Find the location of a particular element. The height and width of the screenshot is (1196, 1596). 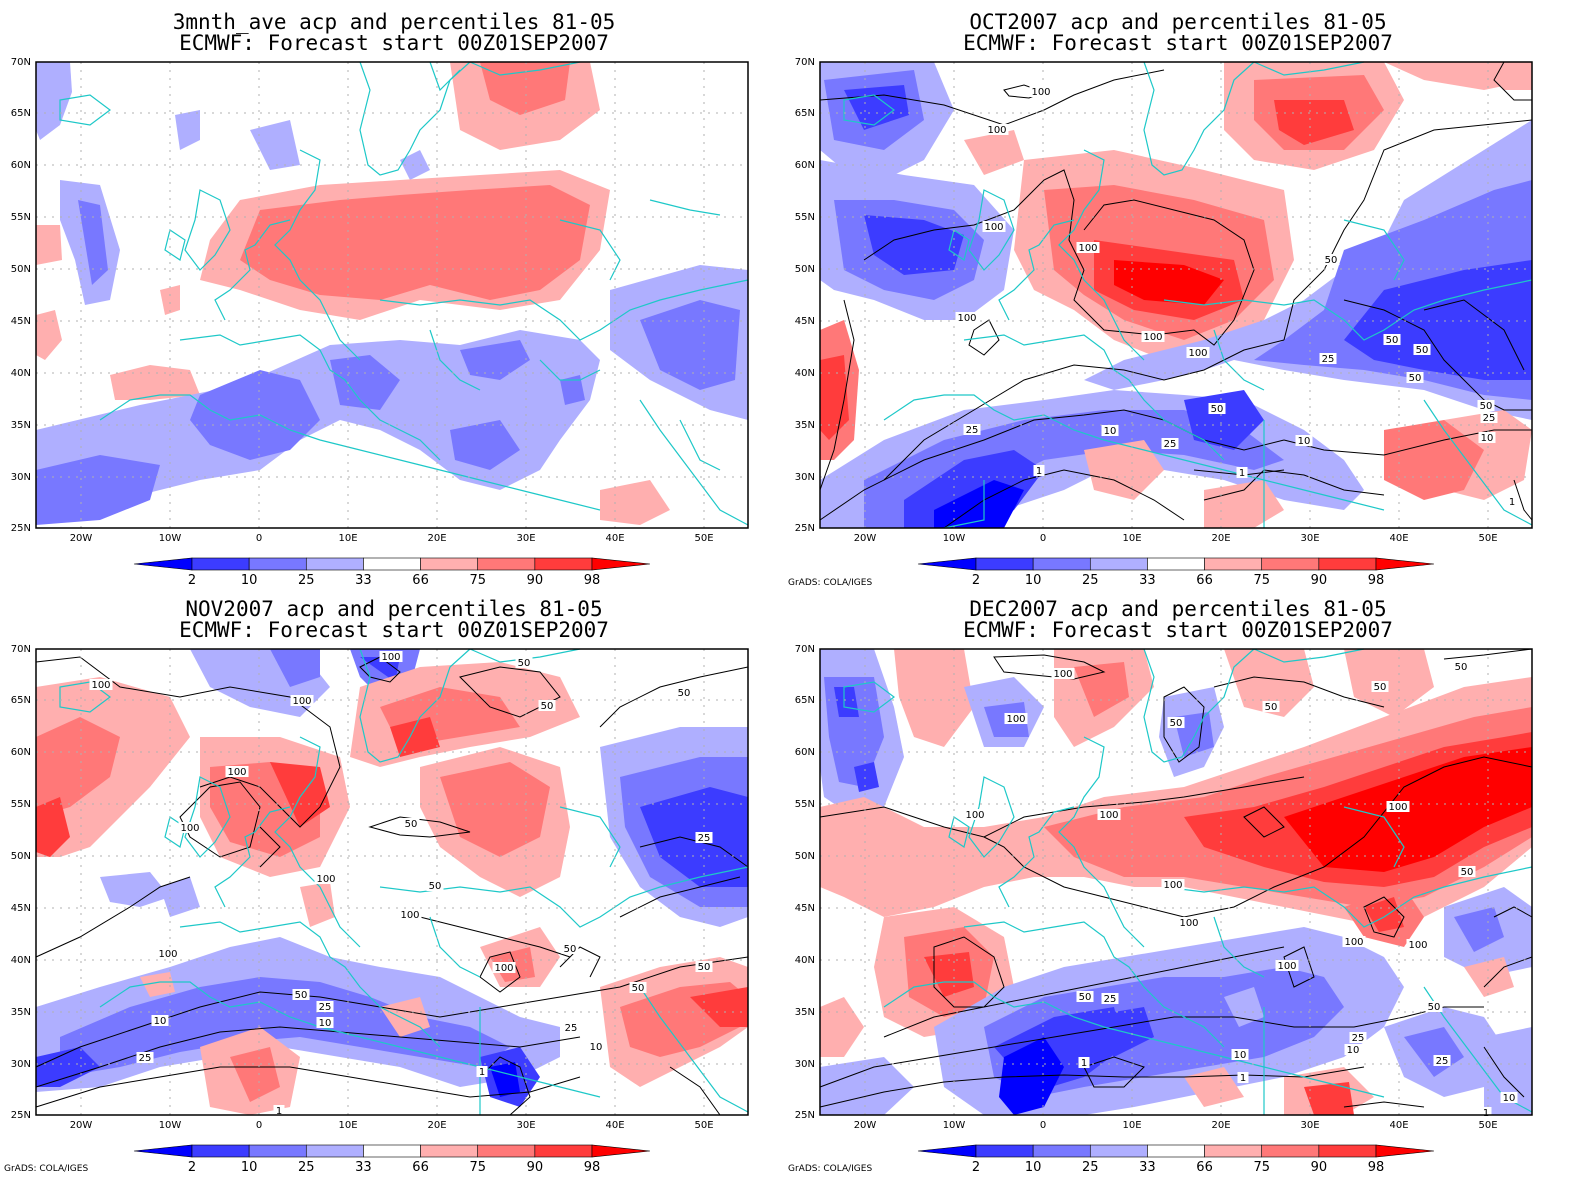

lon-label: 10E is located at coordinates (1131, 1125).